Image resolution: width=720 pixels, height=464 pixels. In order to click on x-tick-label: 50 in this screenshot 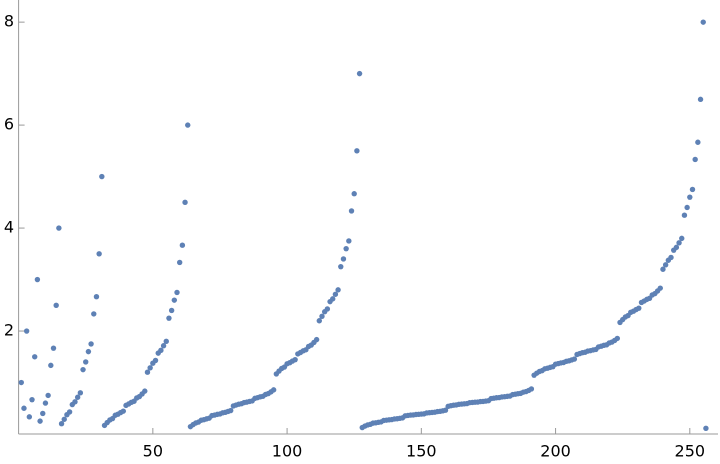, I will do `click(153, 451)`.